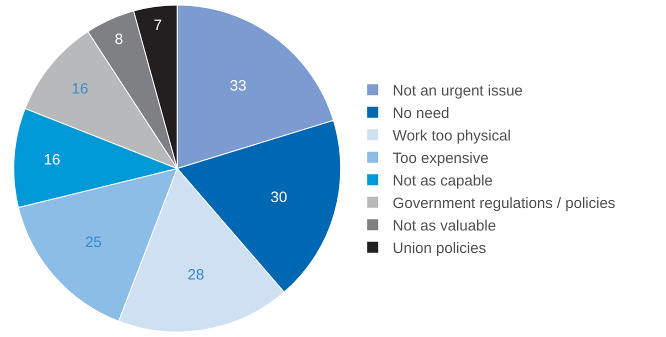  Describe the element at coordinates (158, 25) in the screenshot. I see `data-label: 7` at that location.